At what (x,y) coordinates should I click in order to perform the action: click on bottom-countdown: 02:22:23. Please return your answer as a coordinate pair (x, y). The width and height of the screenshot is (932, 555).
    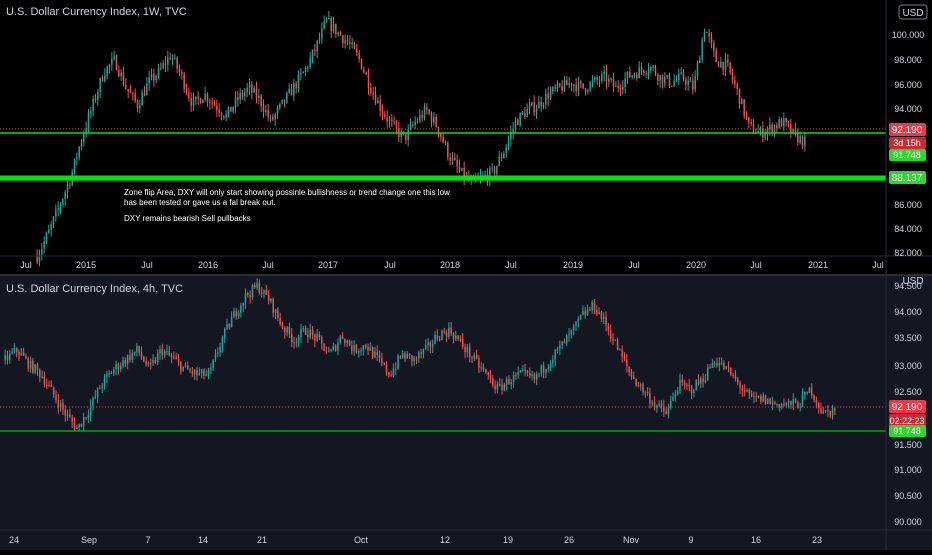
    Looking at the image, I should click on (906, 421).